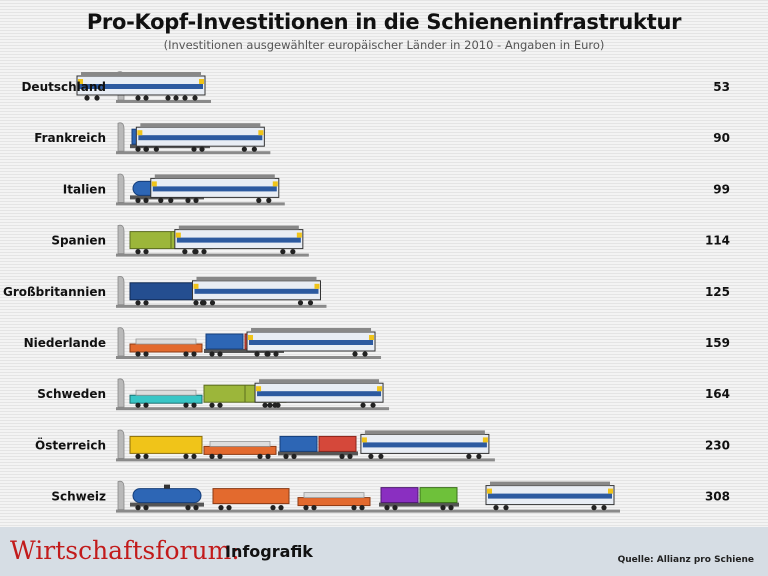 This screenshot has height=576, width=768. What do you see at coordinates (167, 486) in the screenshot?
I see `tank-dome` at bounding box center [167, 486].